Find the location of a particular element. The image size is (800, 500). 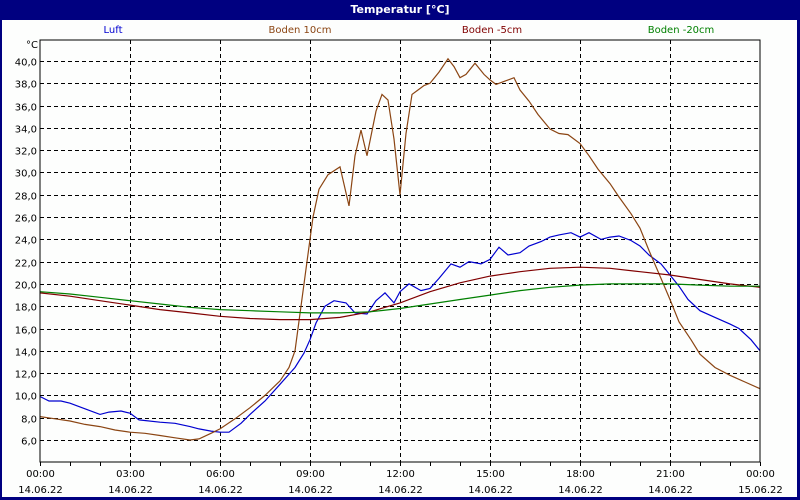

x-tick-time: 06:00 is located at coordinates (220, 474).